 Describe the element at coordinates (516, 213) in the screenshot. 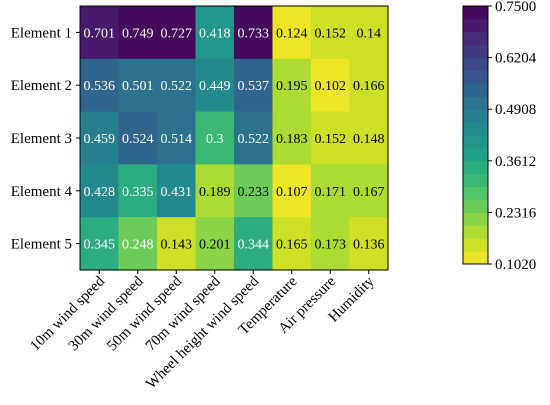

I see `colorbar-tick-label: 0.2316` at that location.